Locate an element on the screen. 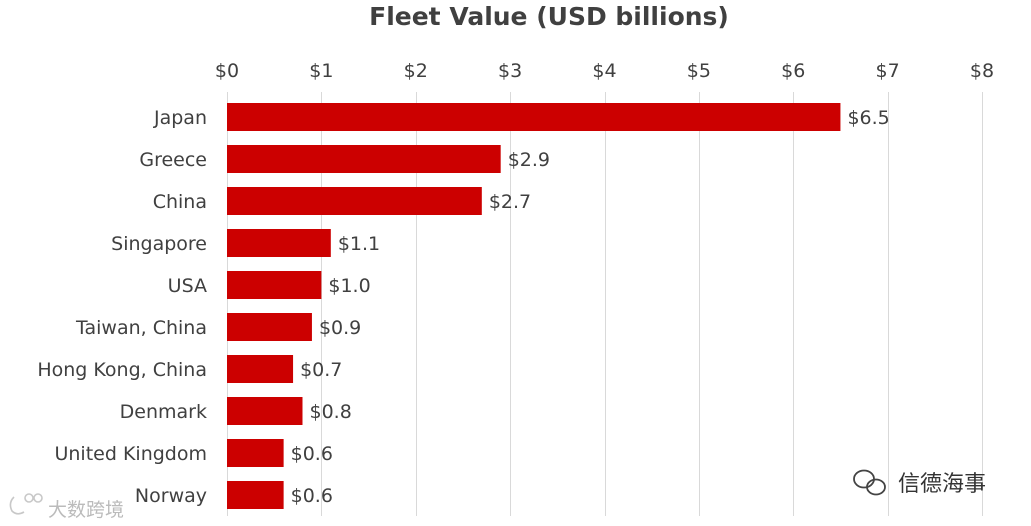 The height and width of the screenshot is (526, 1031). watermark-left: 大数跨境 is located at coordinates (66, 507).